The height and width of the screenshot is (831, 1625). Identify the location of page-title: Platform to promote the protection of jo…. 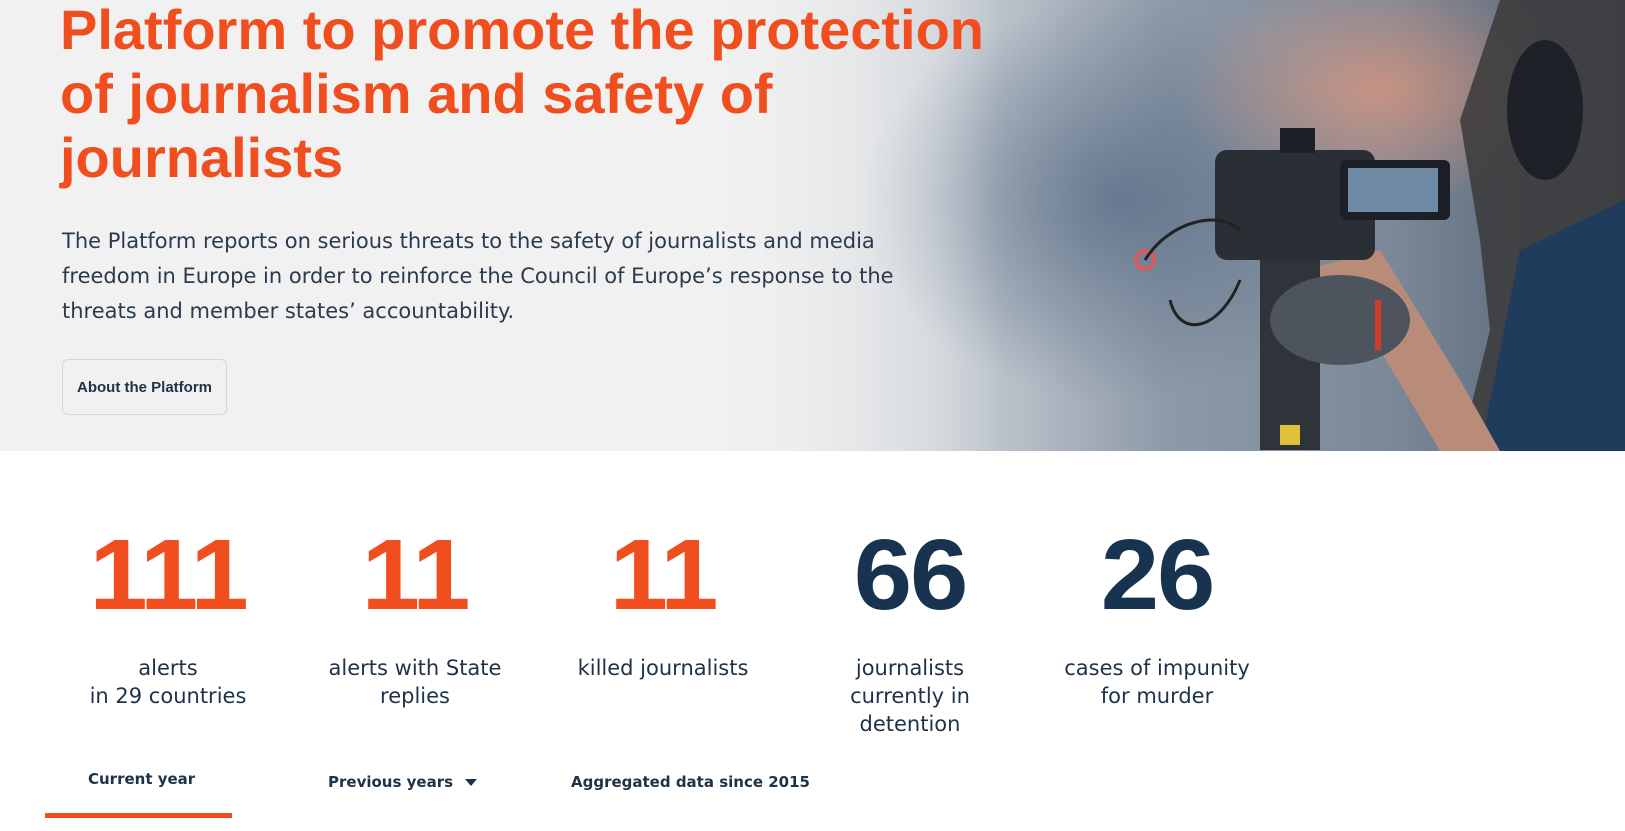
(522, 94).